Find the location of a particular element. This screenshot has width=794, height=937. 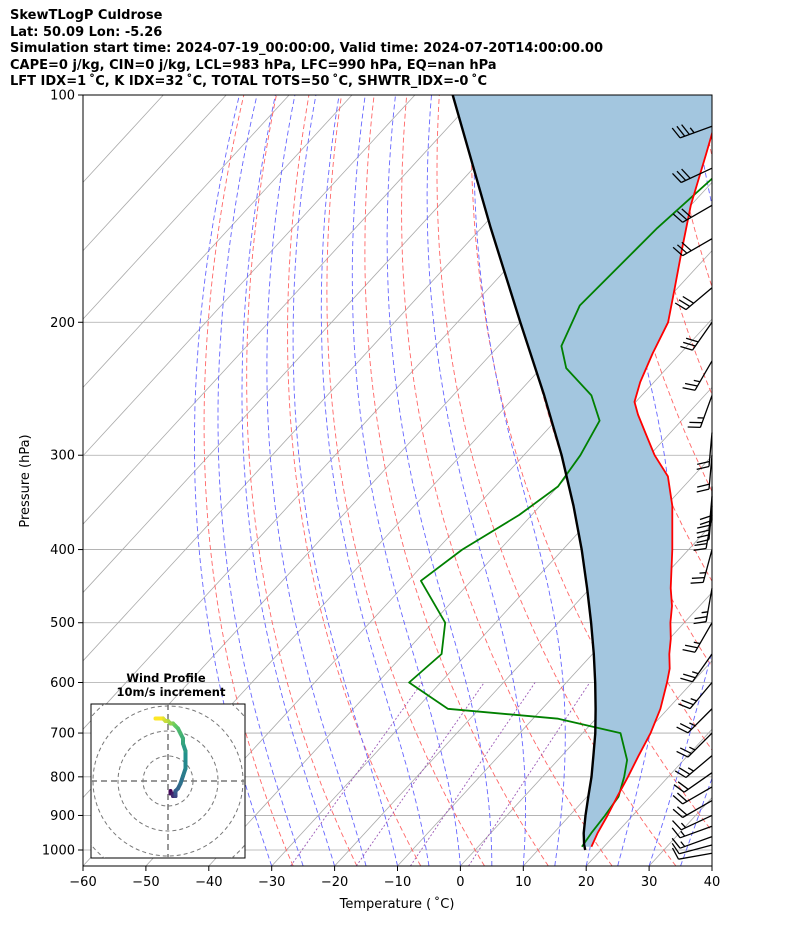

y-tick-label: 700 is located at coordinates (62, 734).